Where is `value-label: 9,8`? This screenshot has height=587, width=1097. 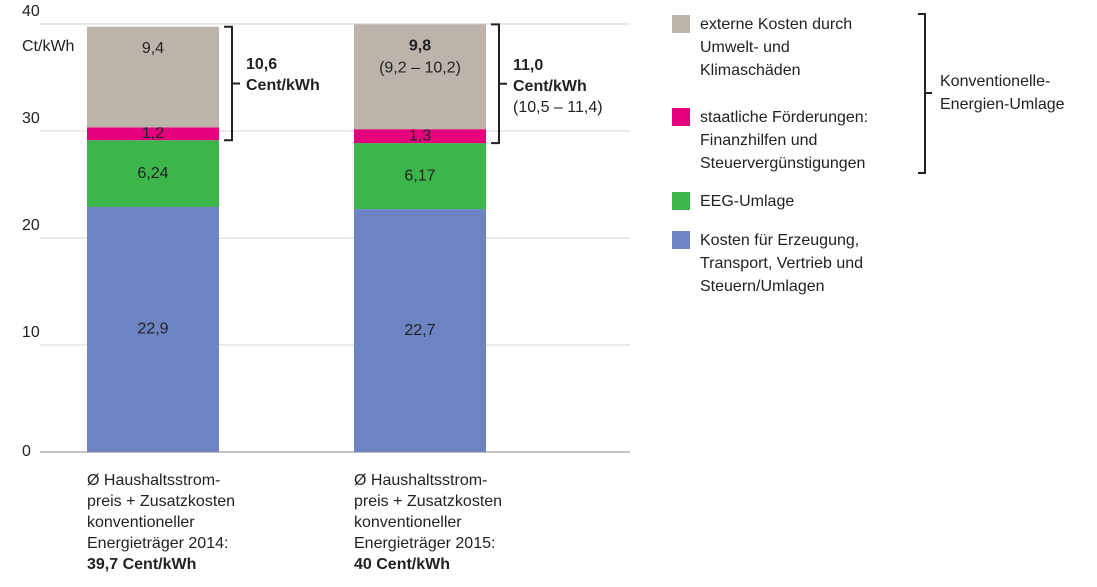 value-label: 9,8 is located at coordinates (420, 46).